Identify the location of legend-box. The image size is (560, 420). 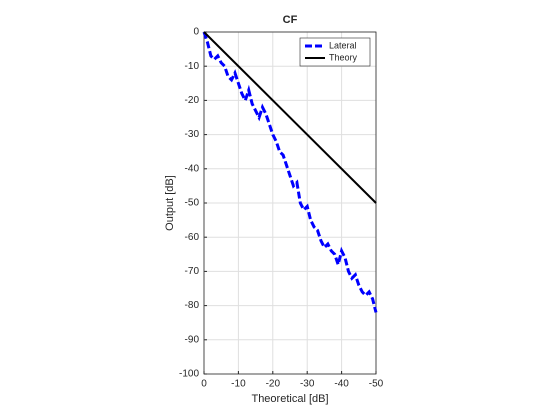
(335, 52).